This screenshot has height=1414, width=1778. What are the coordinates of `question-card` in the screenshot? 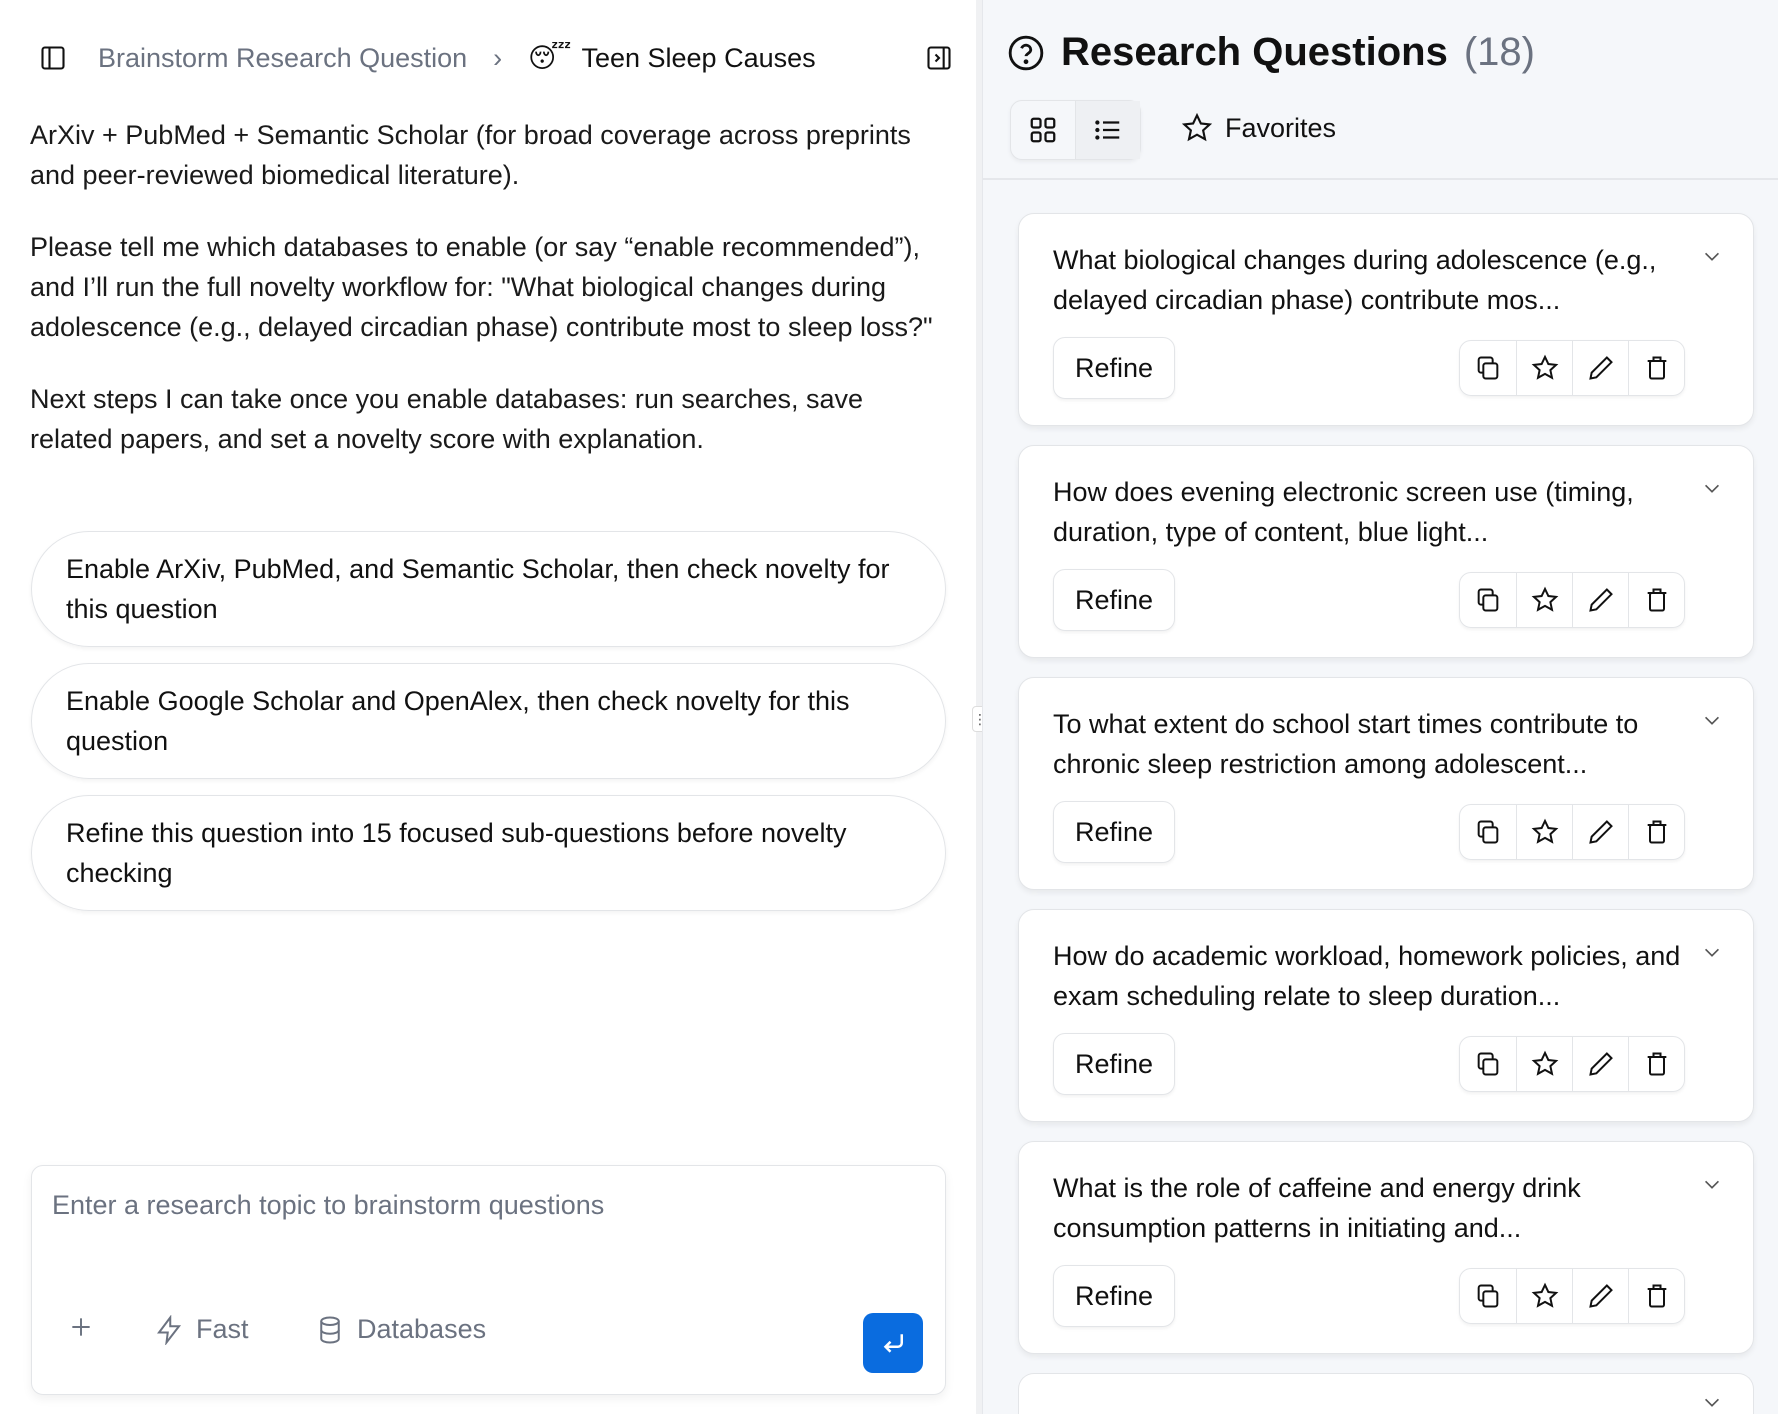 It's located at (1386, 1393).